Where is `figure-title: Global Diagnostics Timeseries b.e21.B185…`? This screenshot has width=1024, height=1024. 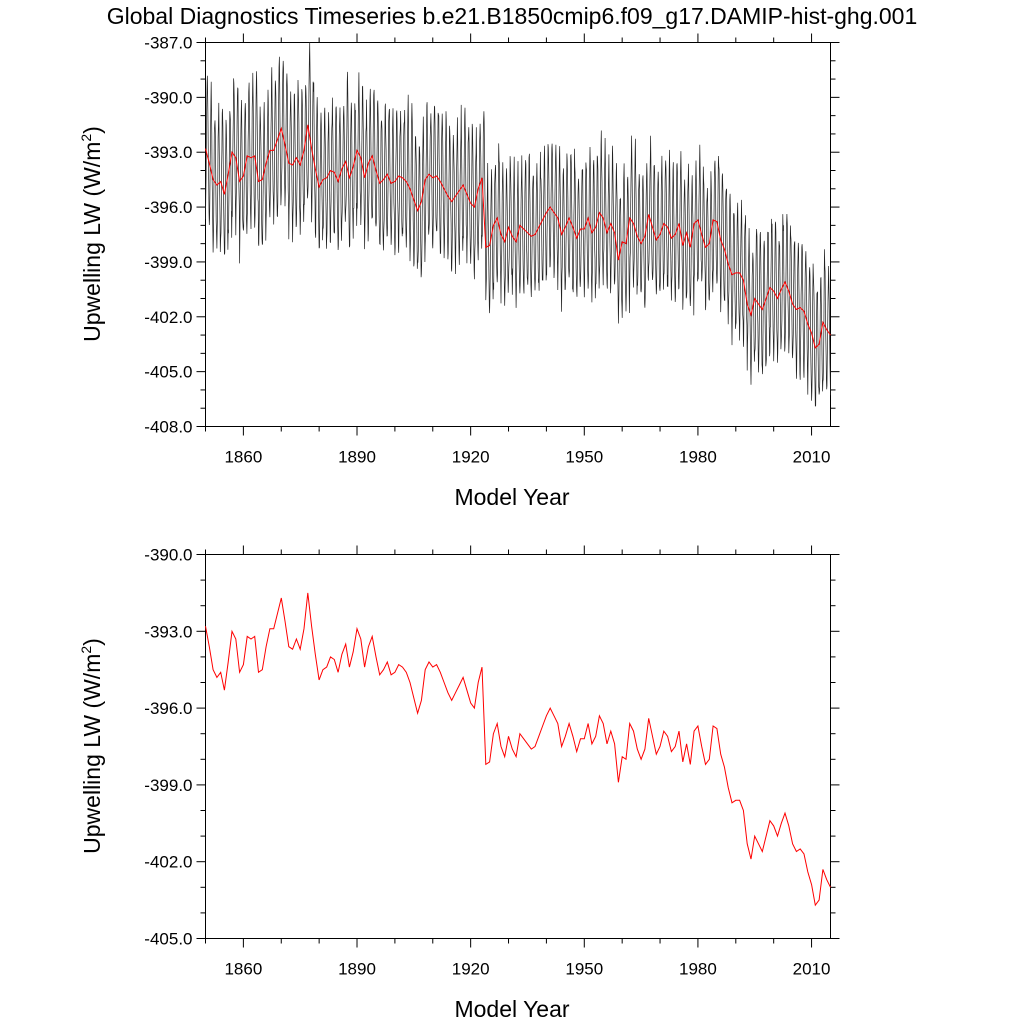 figure-title: Global Diagnostics Timeseries b.e21.B185… is located at coordinates (512, 16).